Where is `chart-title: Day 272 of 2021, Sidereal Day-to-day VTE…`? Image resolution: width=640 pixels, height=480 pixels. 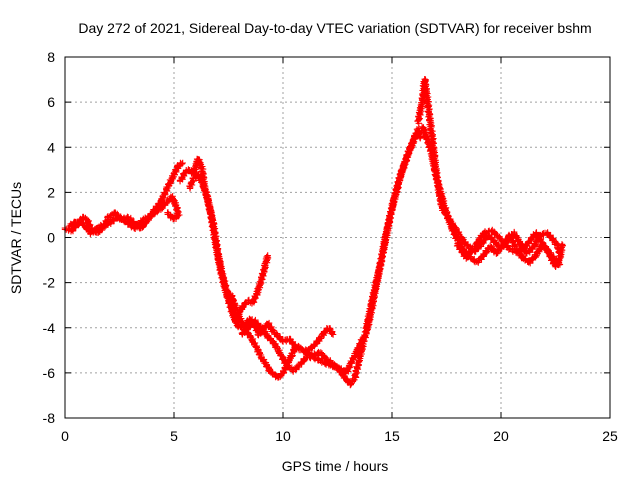 chart-title: Day 272 of 2021, Sidereal Day-to-day VTE… is located at coordinates (334, 28).